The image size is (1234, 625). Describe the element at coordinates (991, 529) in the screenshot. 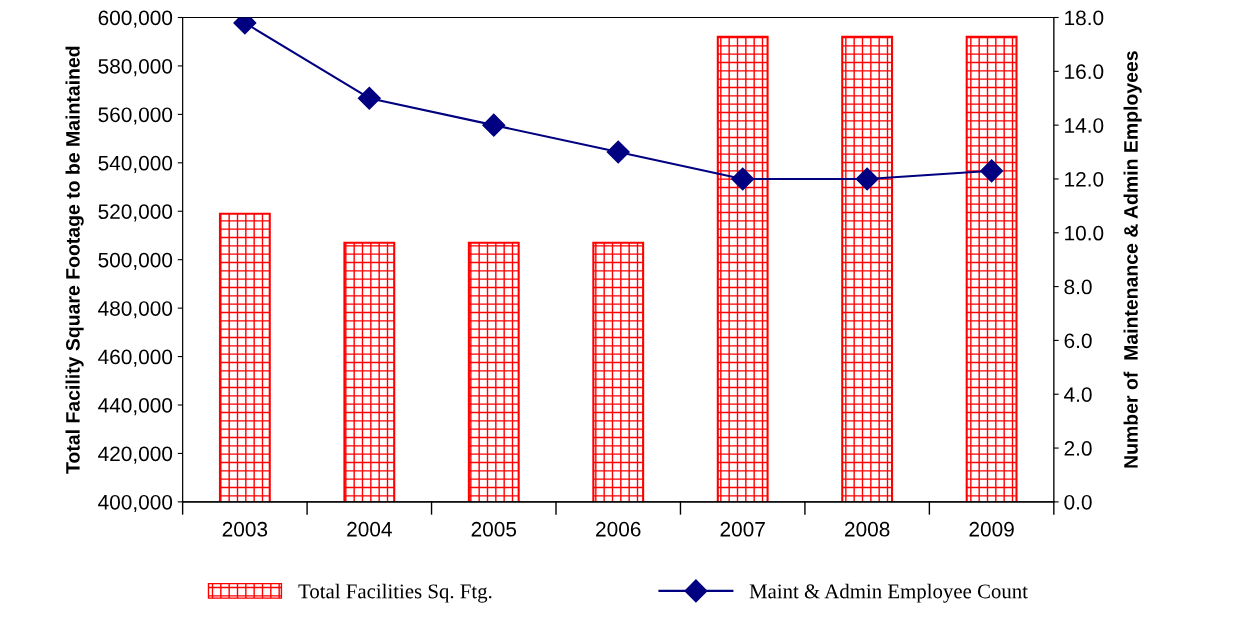

I see `x-tick-label: 2009` at that location.